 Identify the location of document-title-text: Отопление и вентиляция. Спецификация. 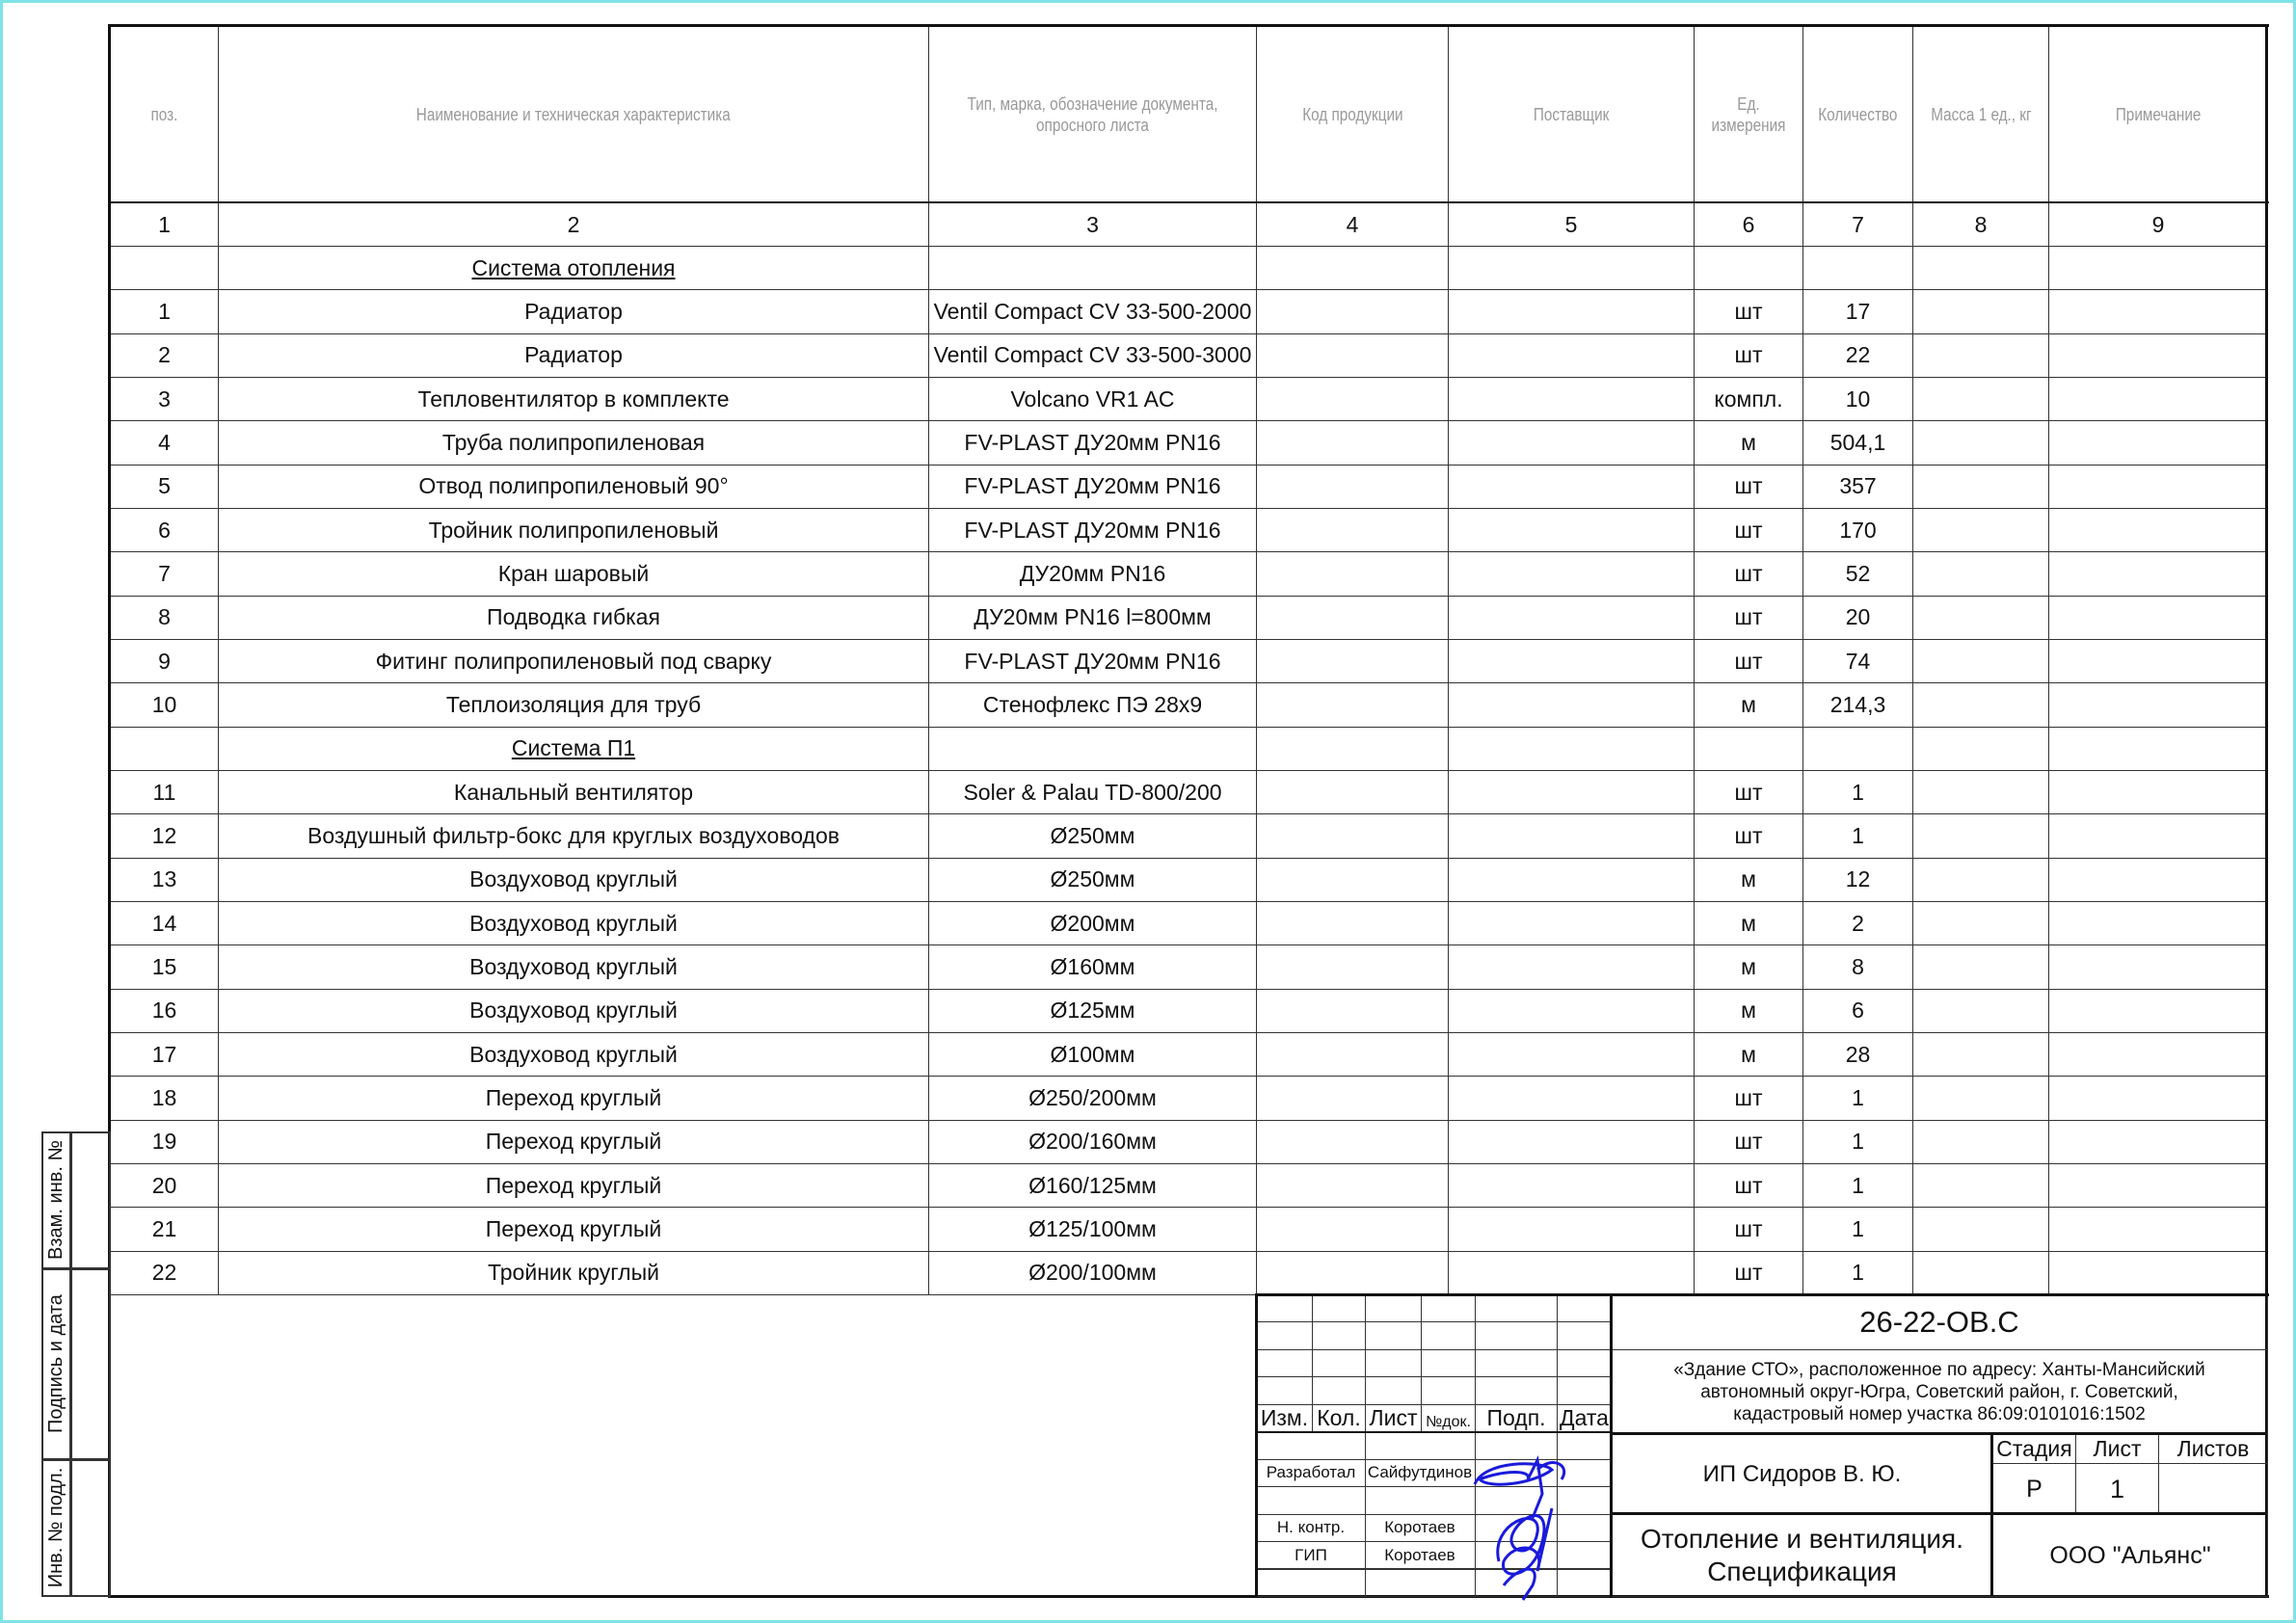
(1802, 1555).